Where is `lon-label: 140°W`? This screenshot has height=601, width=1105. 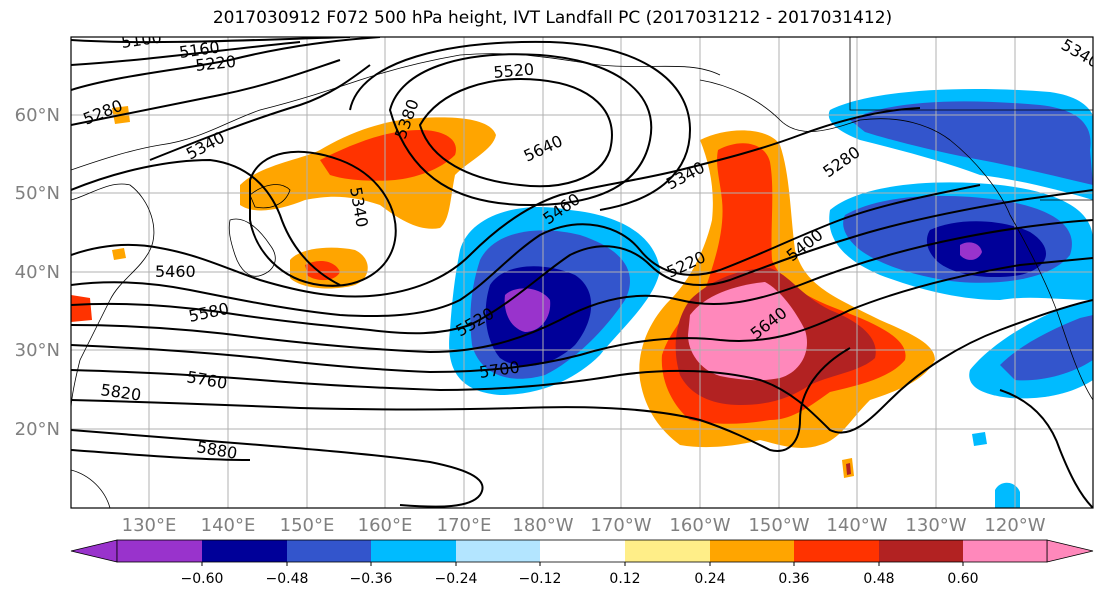 lon-label: 140°W is located at coordinates (856, 525).